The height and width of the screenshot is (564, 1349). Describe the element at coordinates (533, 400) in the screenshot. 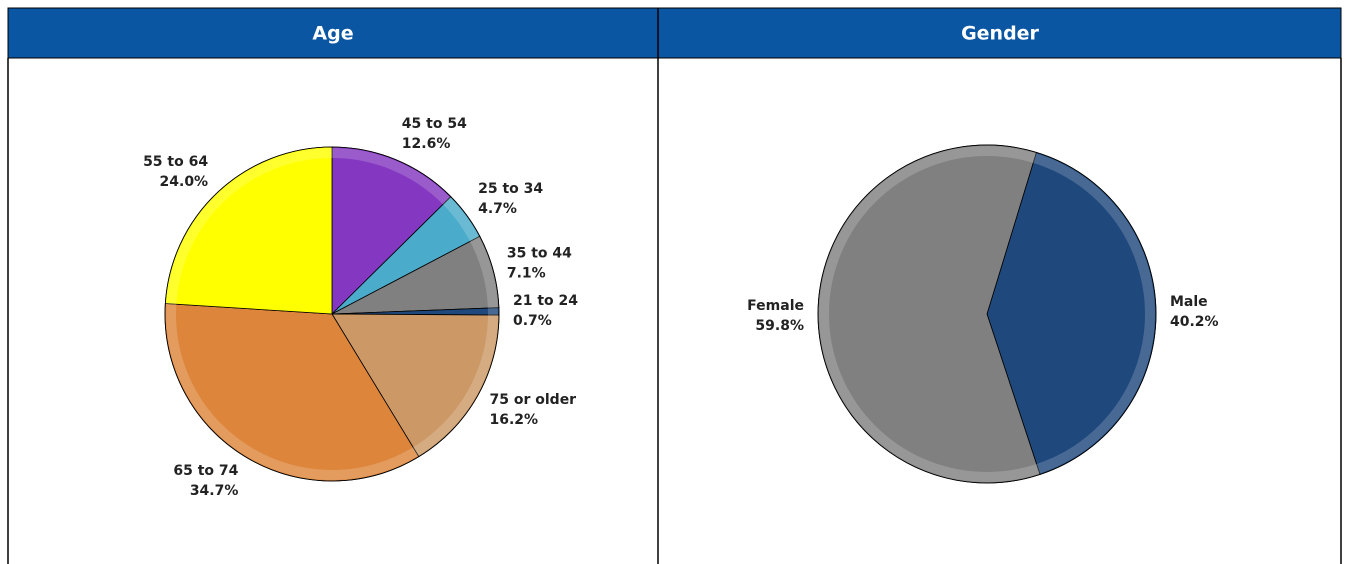

I see `slice-label: 75 or older` at that location.